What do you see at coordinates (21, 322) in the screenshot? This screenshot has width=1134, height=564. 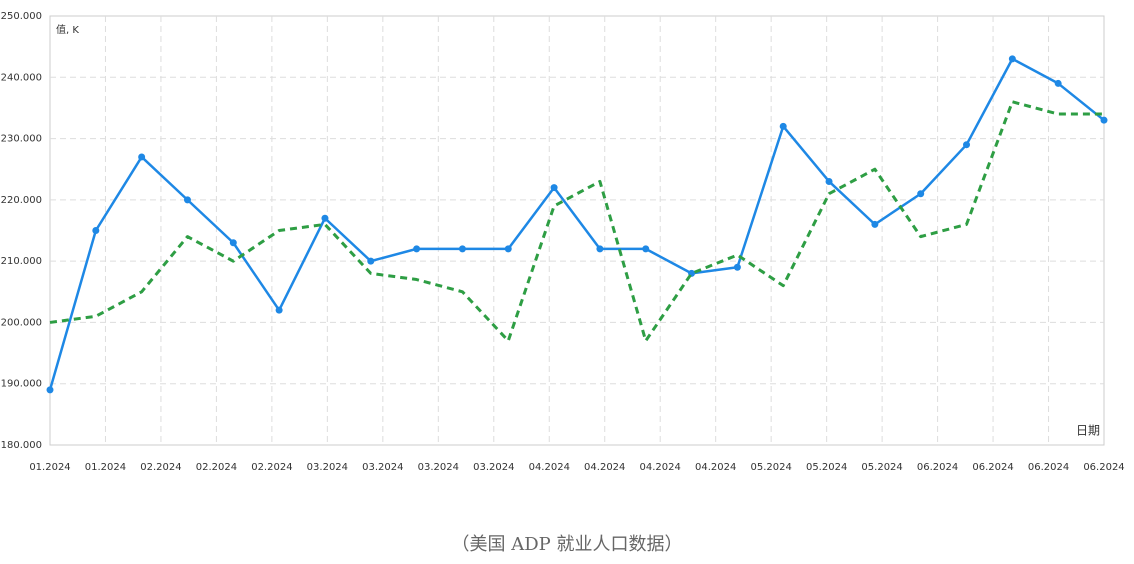 I see `y-tick-label: 200.000` at bounding box center [21, 322].